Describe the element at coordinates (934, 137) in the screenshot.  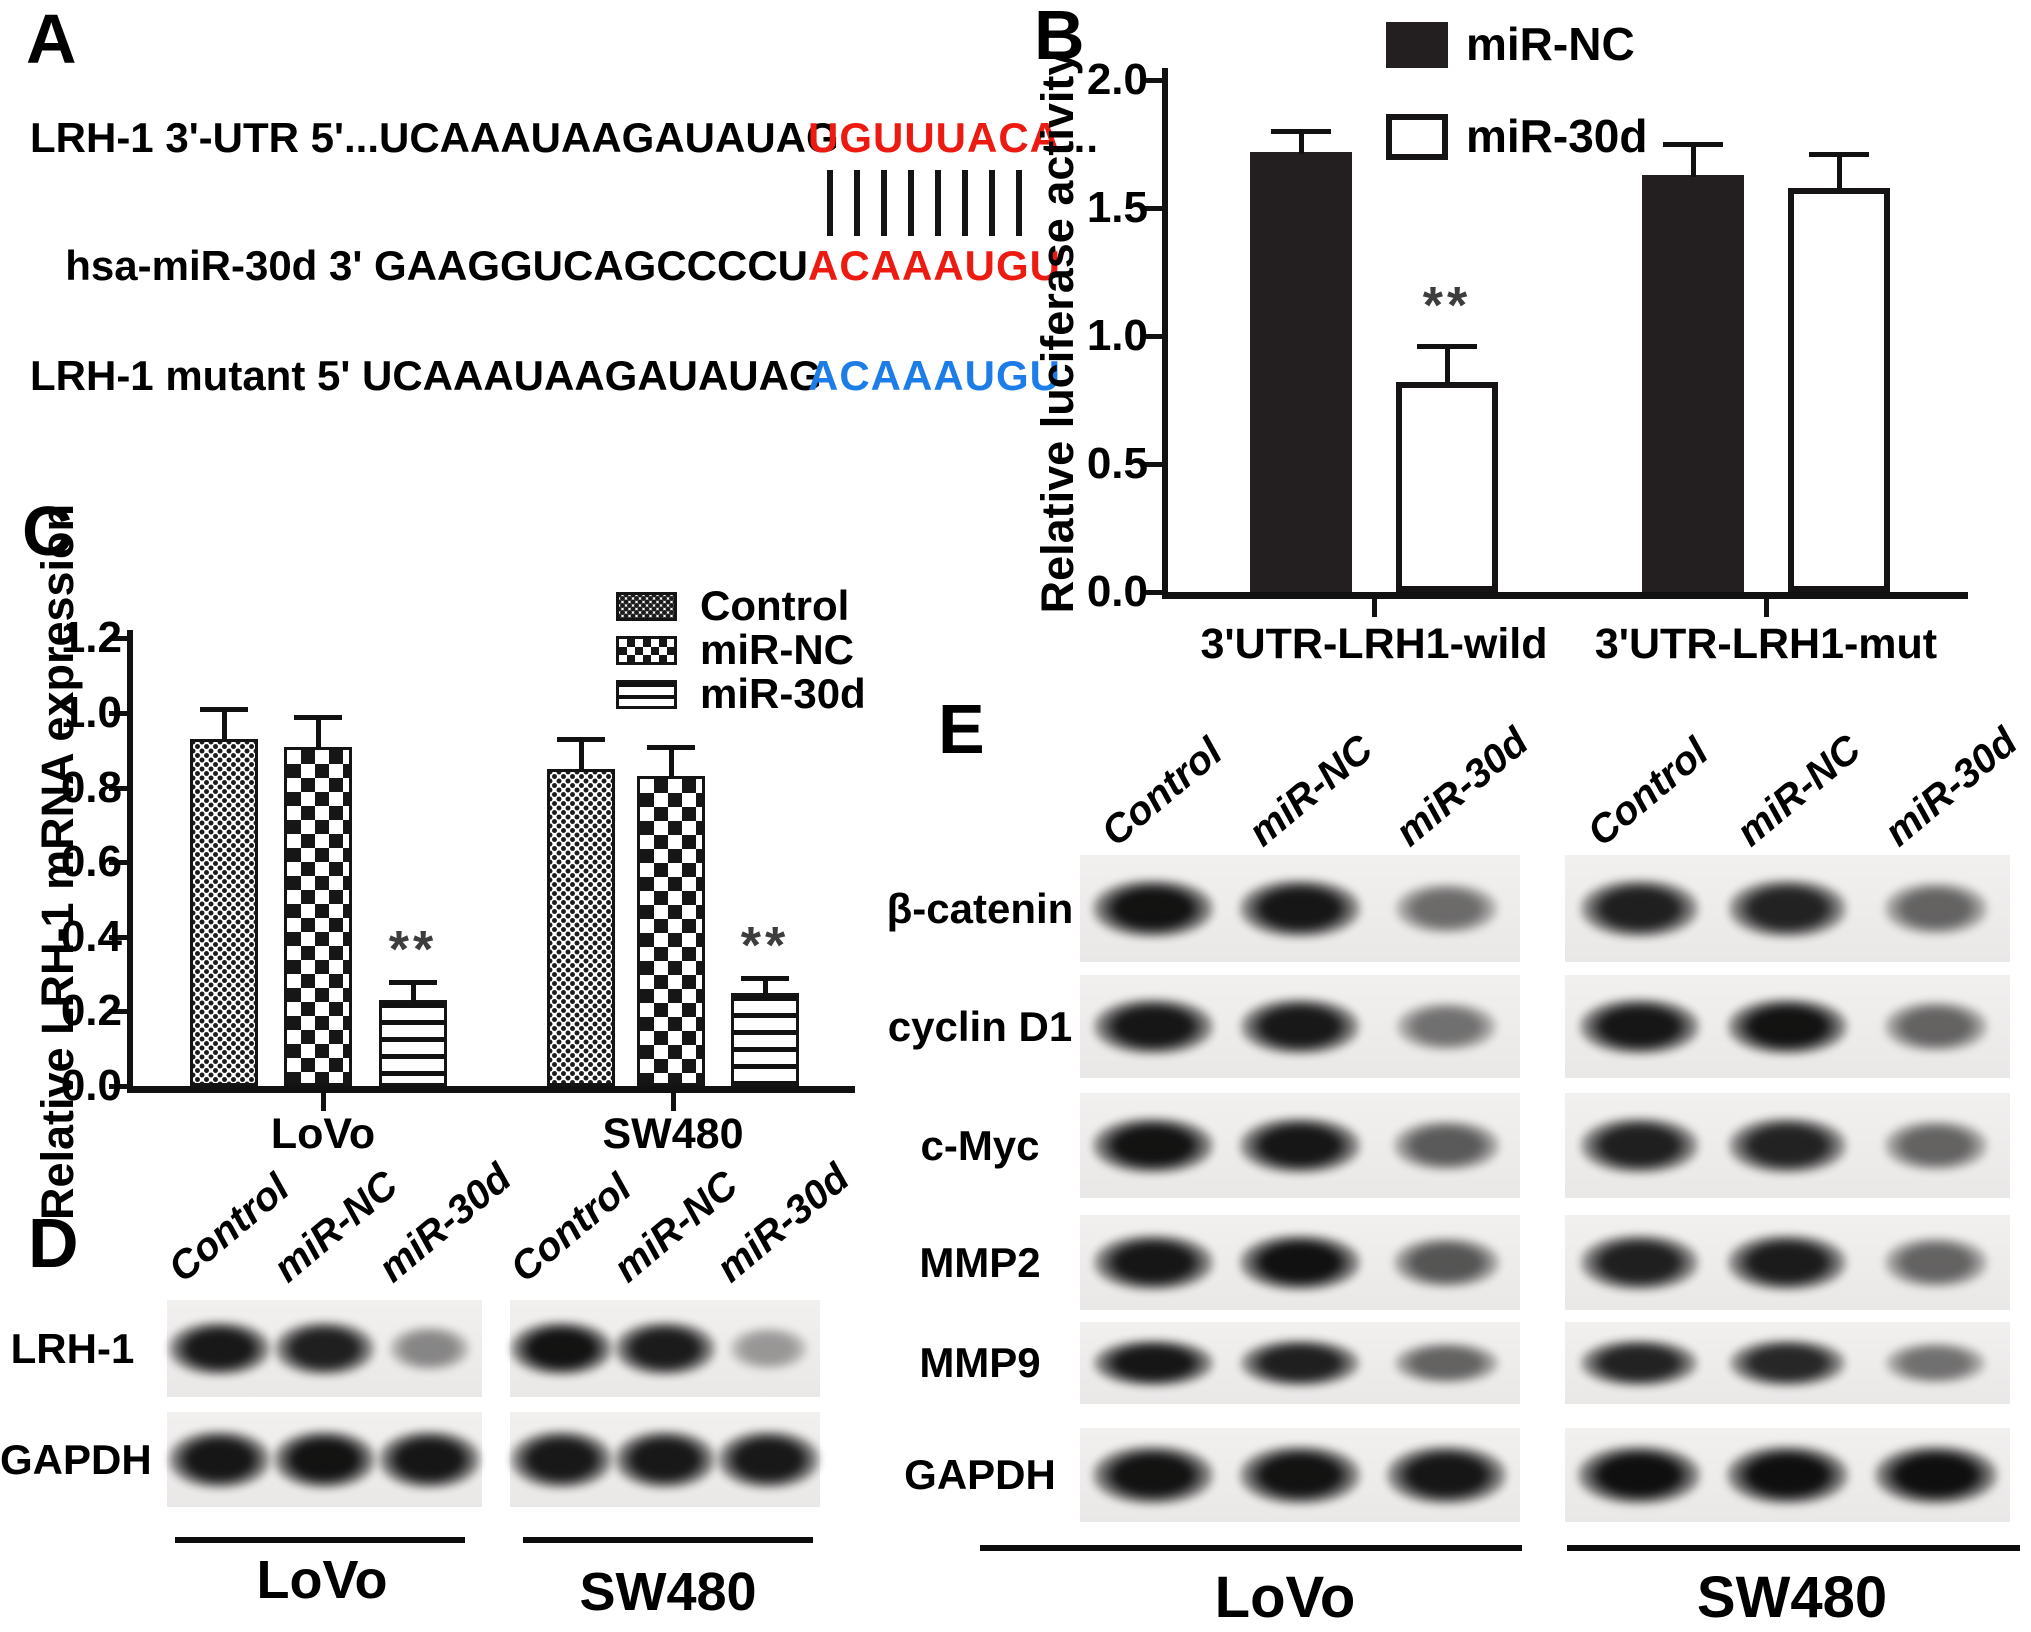
I see `sequence-wild-highlight: UGUUUACA` at that location.